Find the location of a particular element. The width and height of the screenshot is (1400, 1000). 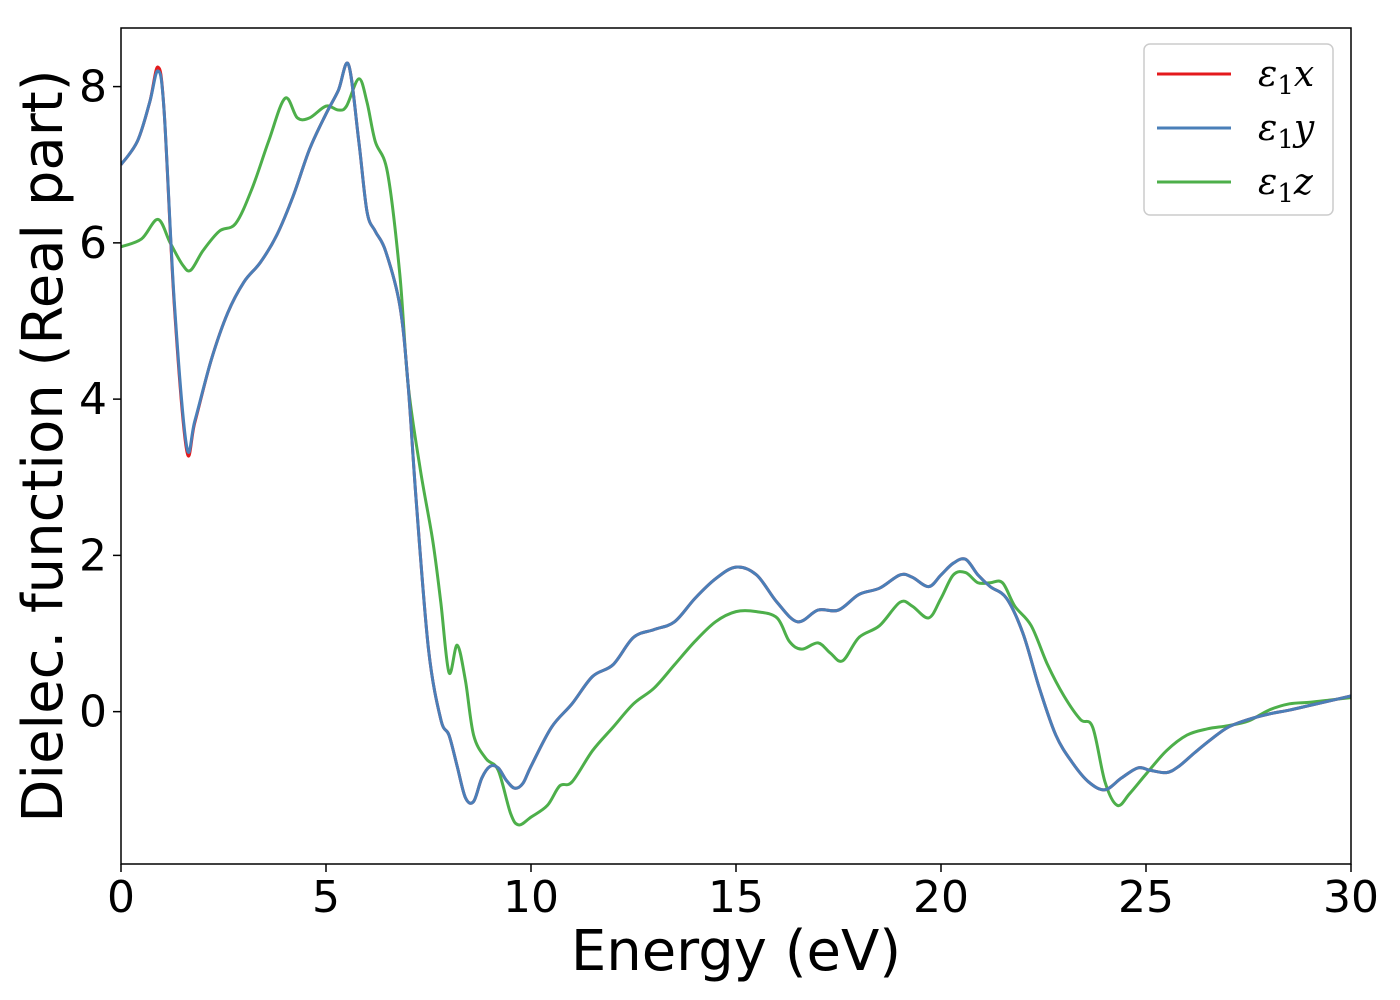

legend-label-variable: x is located at coordinates (1304, 74).